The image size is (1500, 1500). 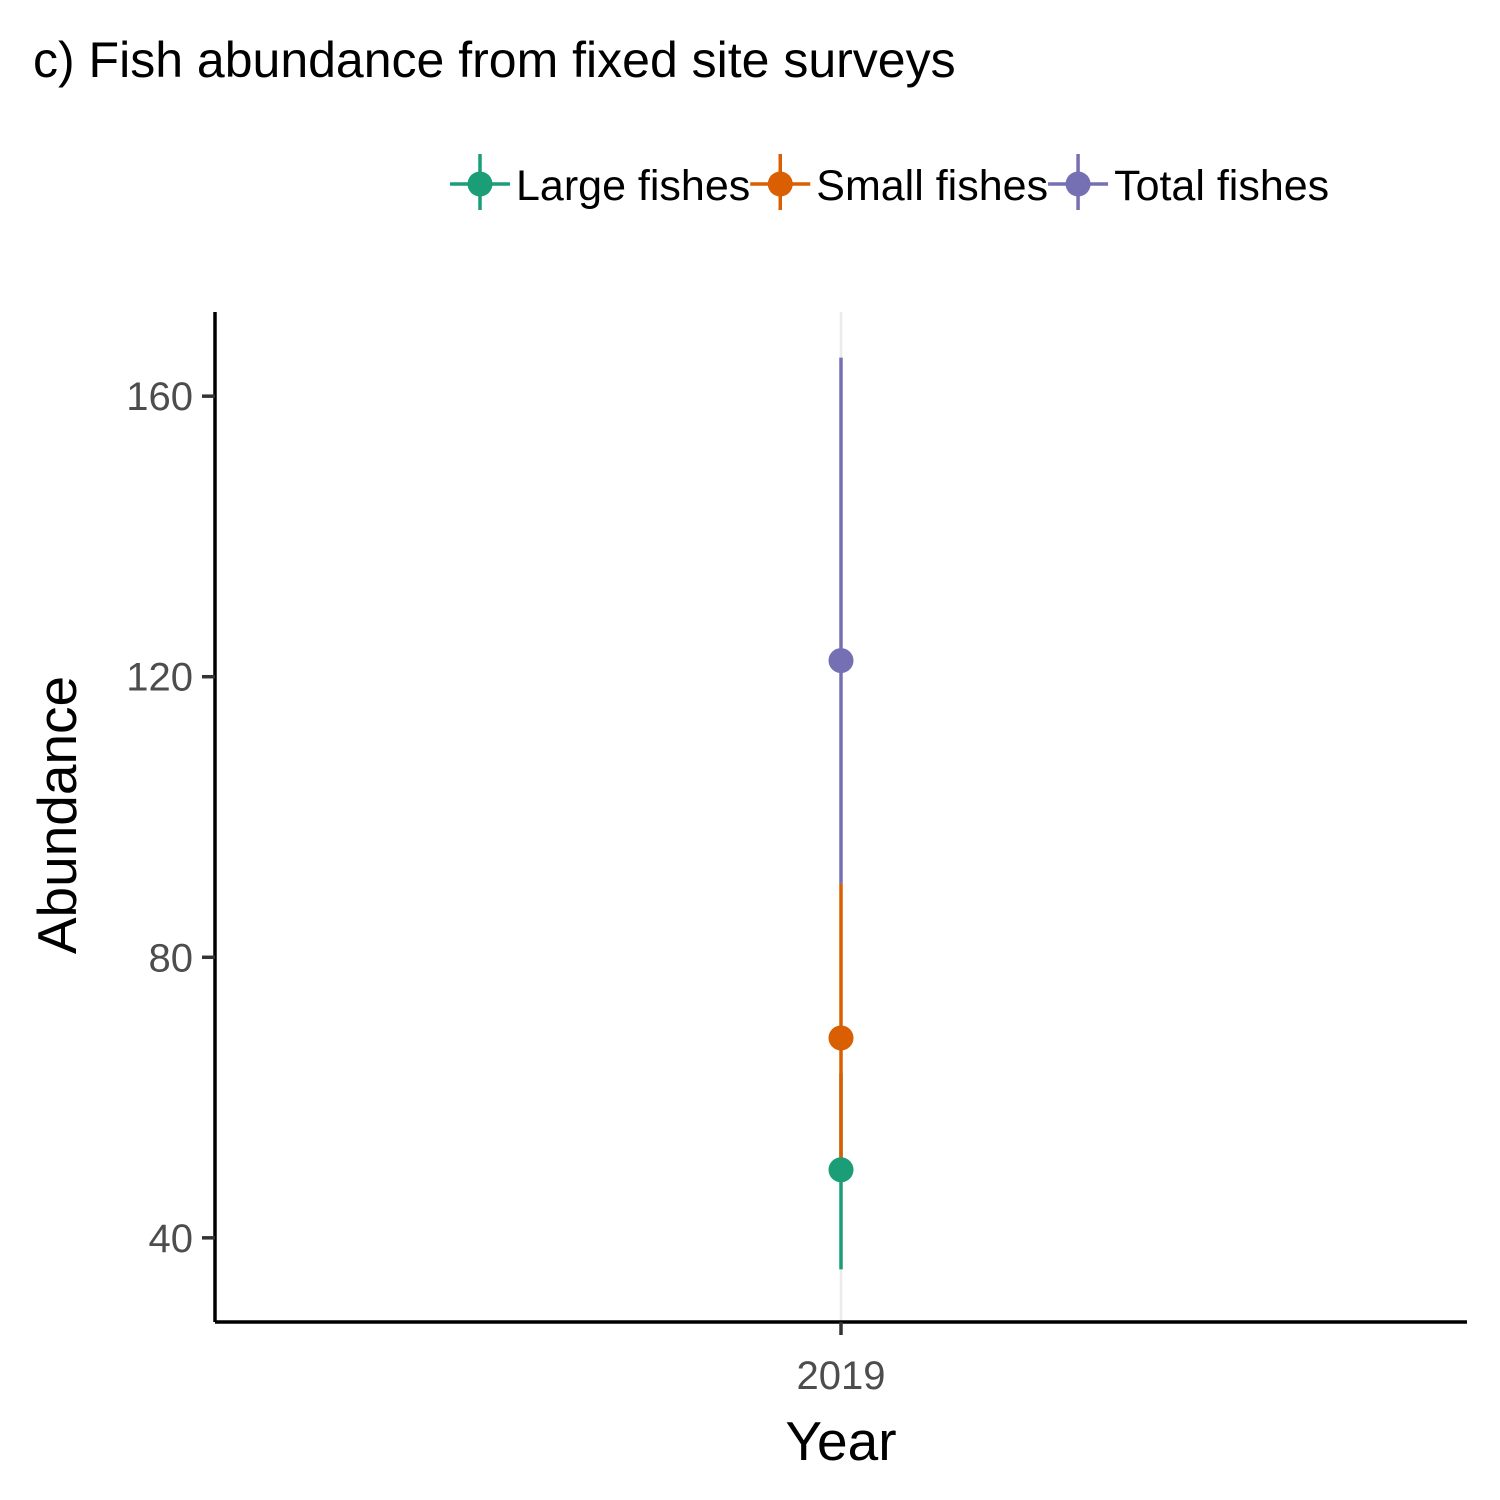 I want to click on legend: Large fishes Small fishes Total fishes, so click(x=889, y=182).